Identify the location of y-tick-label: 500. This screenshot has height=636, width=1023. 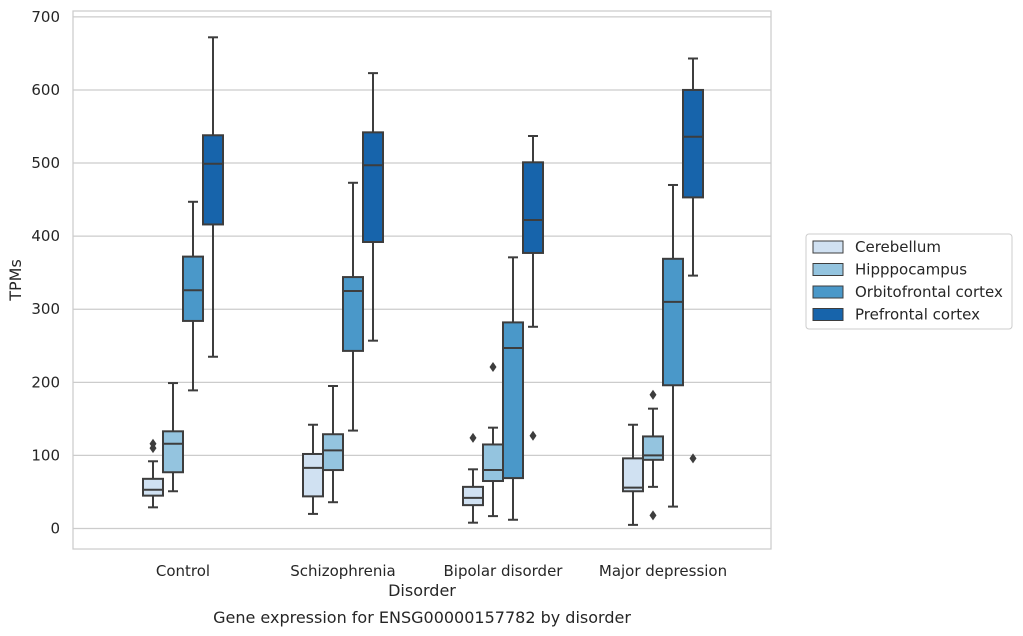
(45, 163).